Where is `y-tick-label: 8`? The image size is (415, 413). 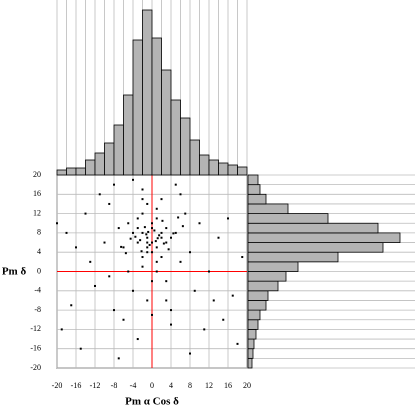
y-tick-label: 8 is located at coordinates (39, 232).